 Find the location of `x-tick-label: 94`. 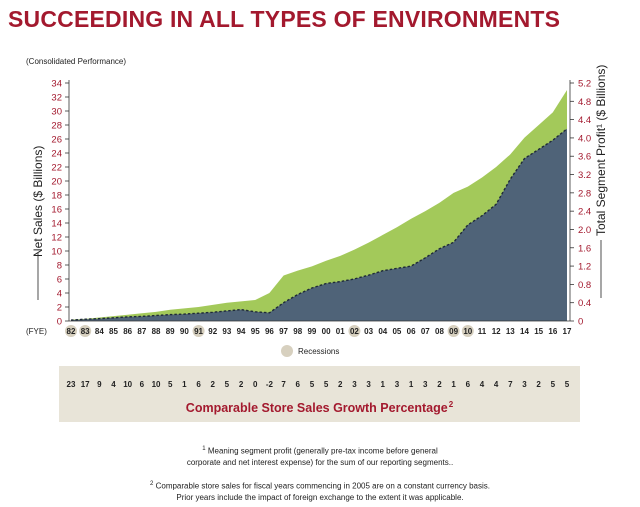

x-tick-label: 94 is located at coordinates (241, 331).